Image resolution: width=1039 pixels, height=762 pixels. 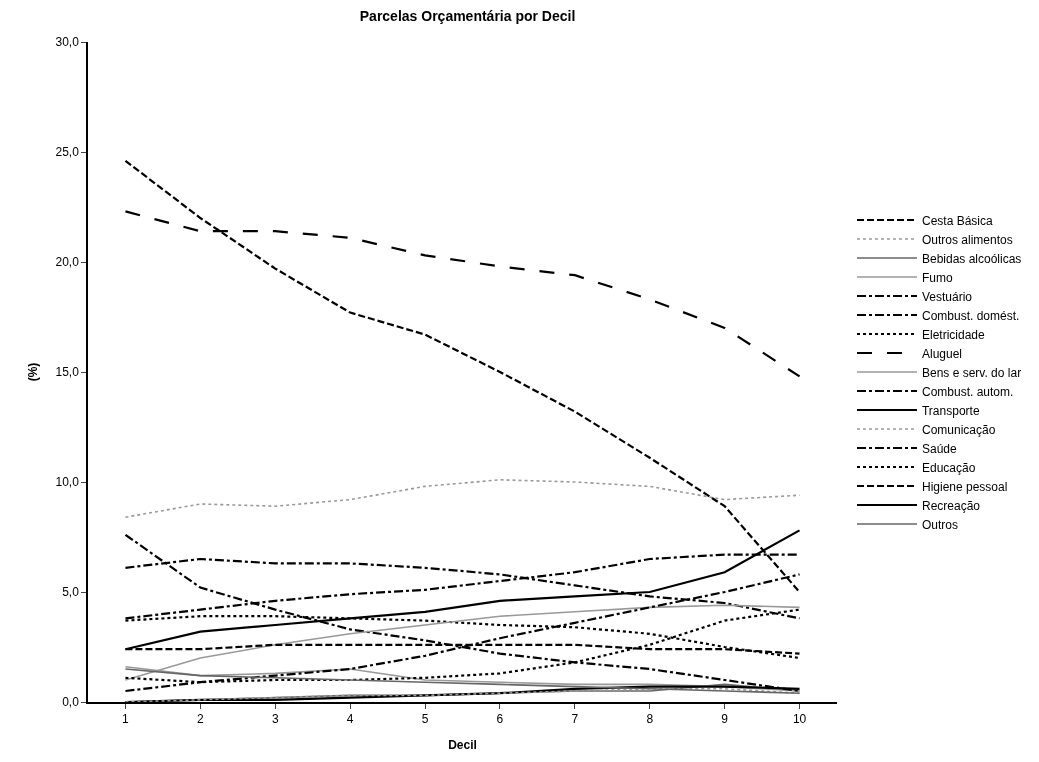 I want to click on x-tick-label: 5, so click(x=425, y=719).